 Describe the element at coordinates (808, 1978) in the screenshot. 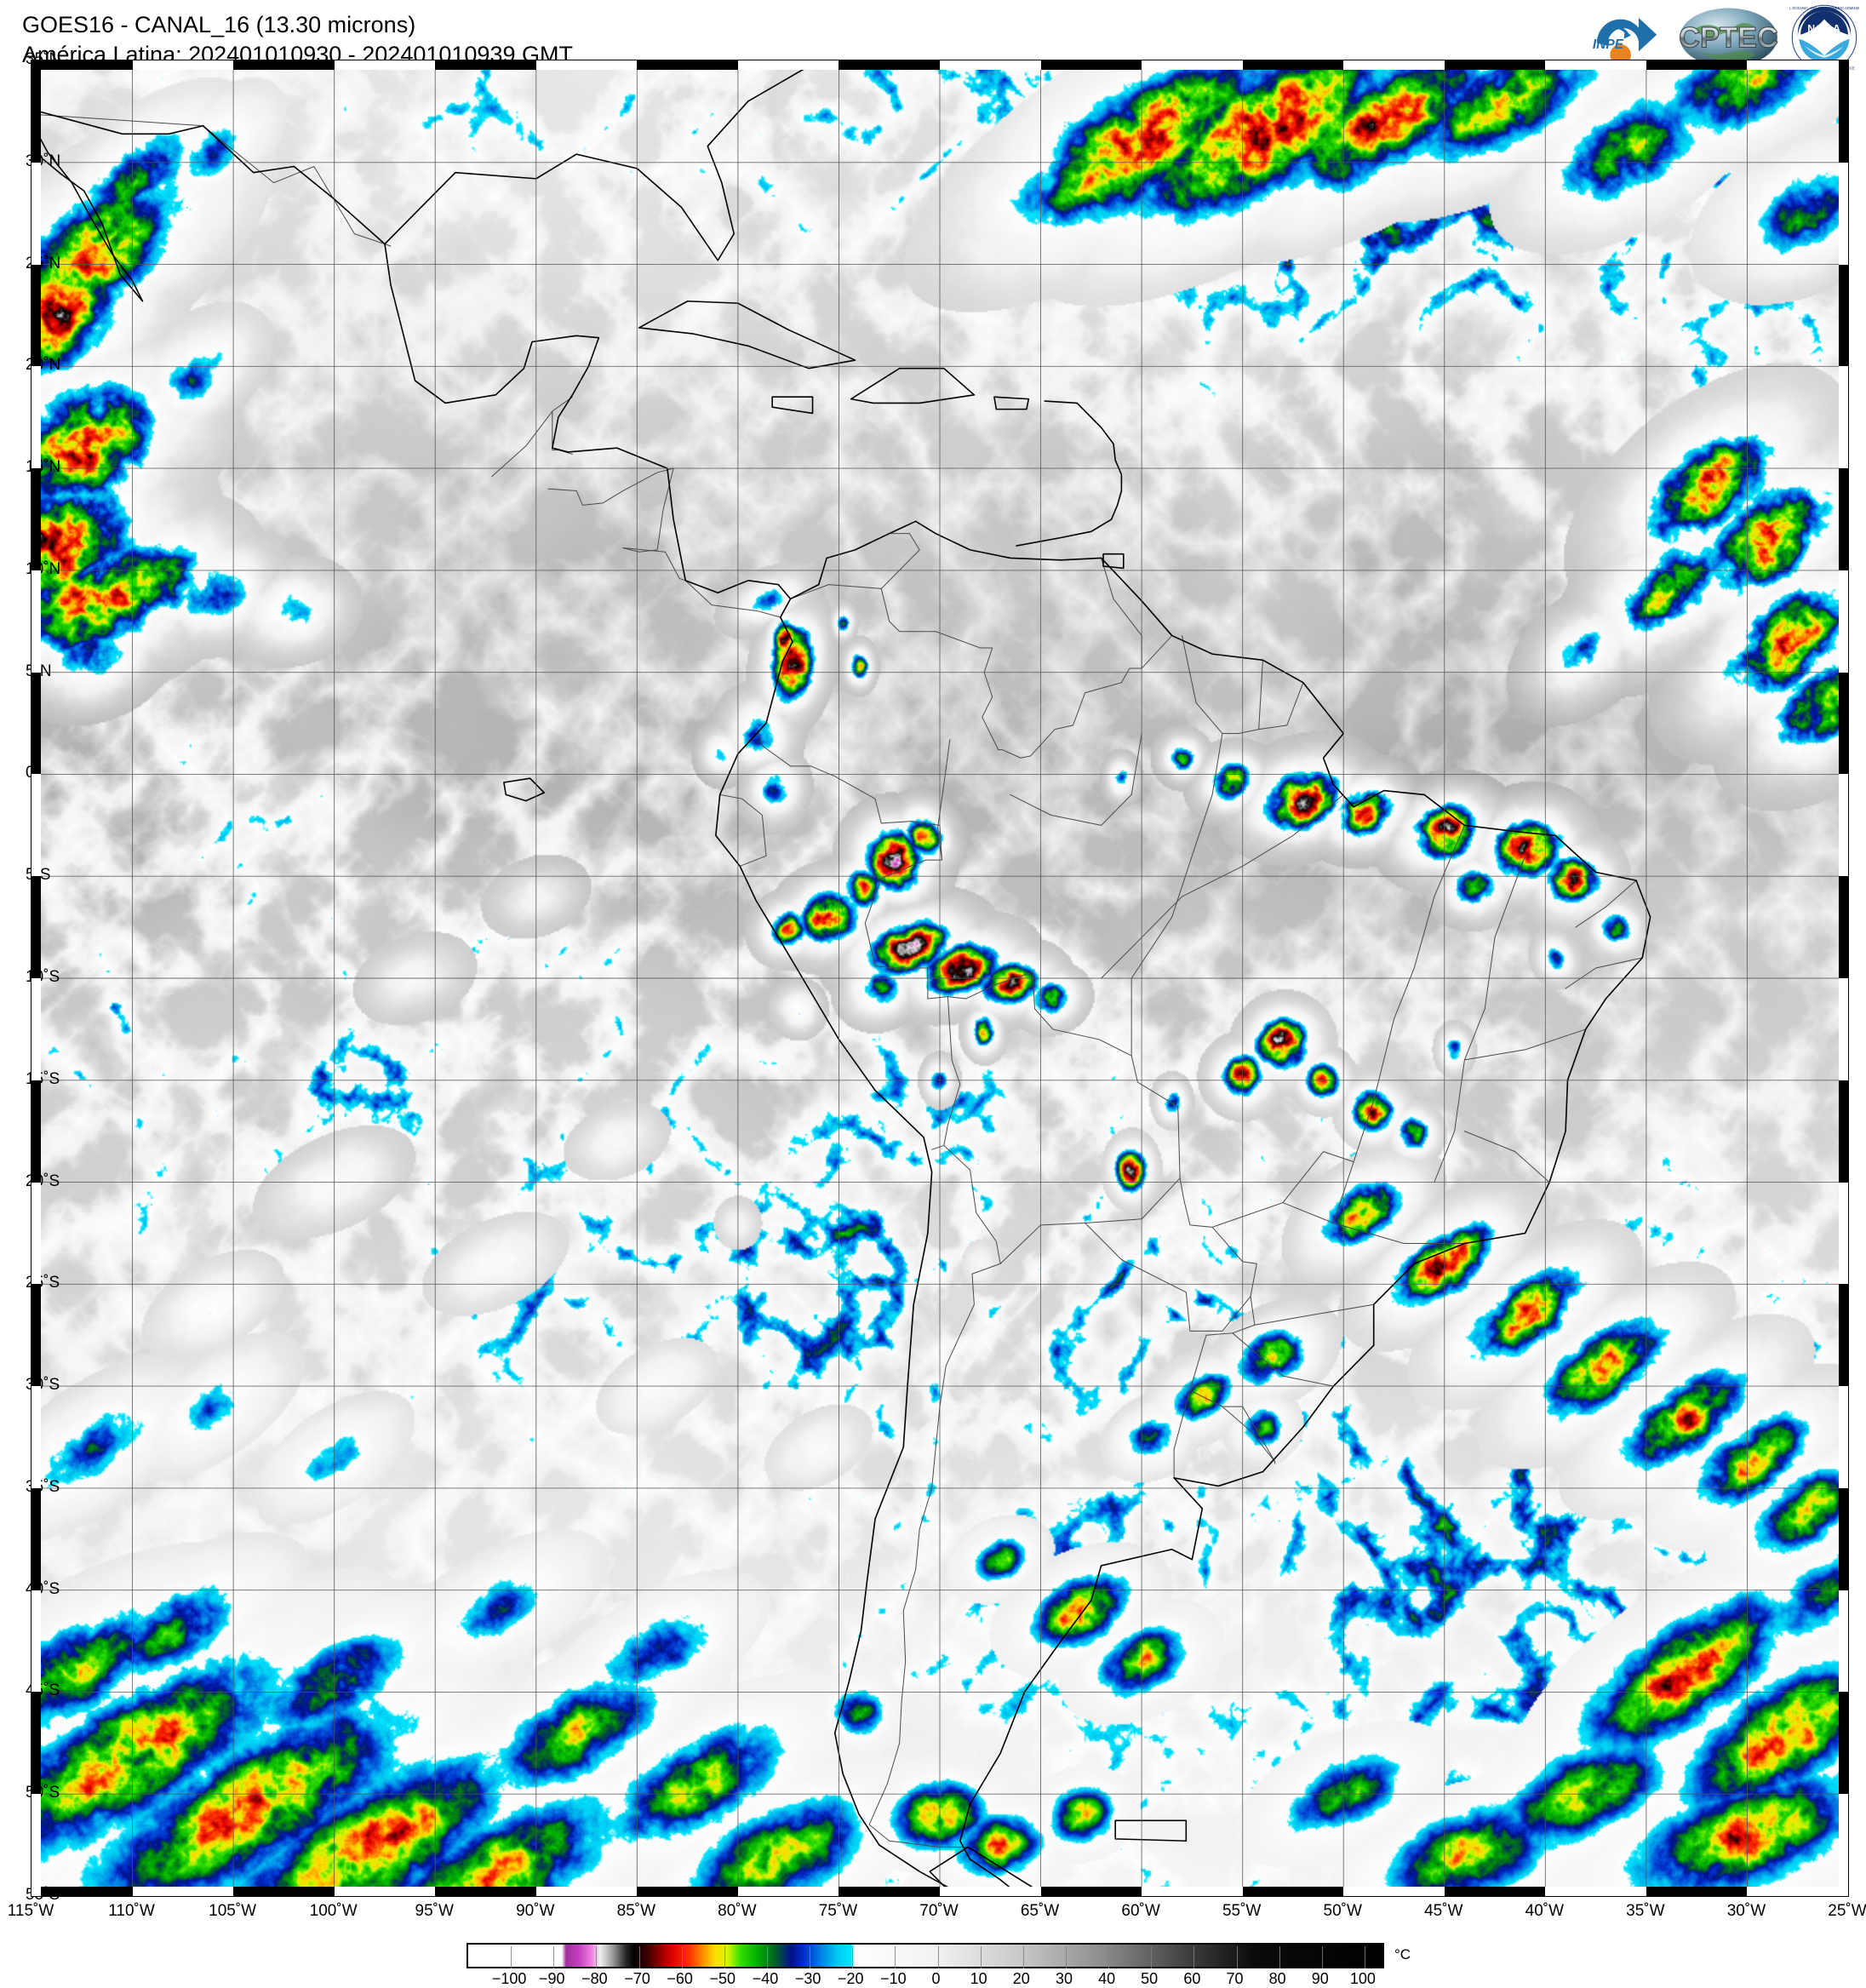

I see `colorbar-tick-label: −30` at that location.